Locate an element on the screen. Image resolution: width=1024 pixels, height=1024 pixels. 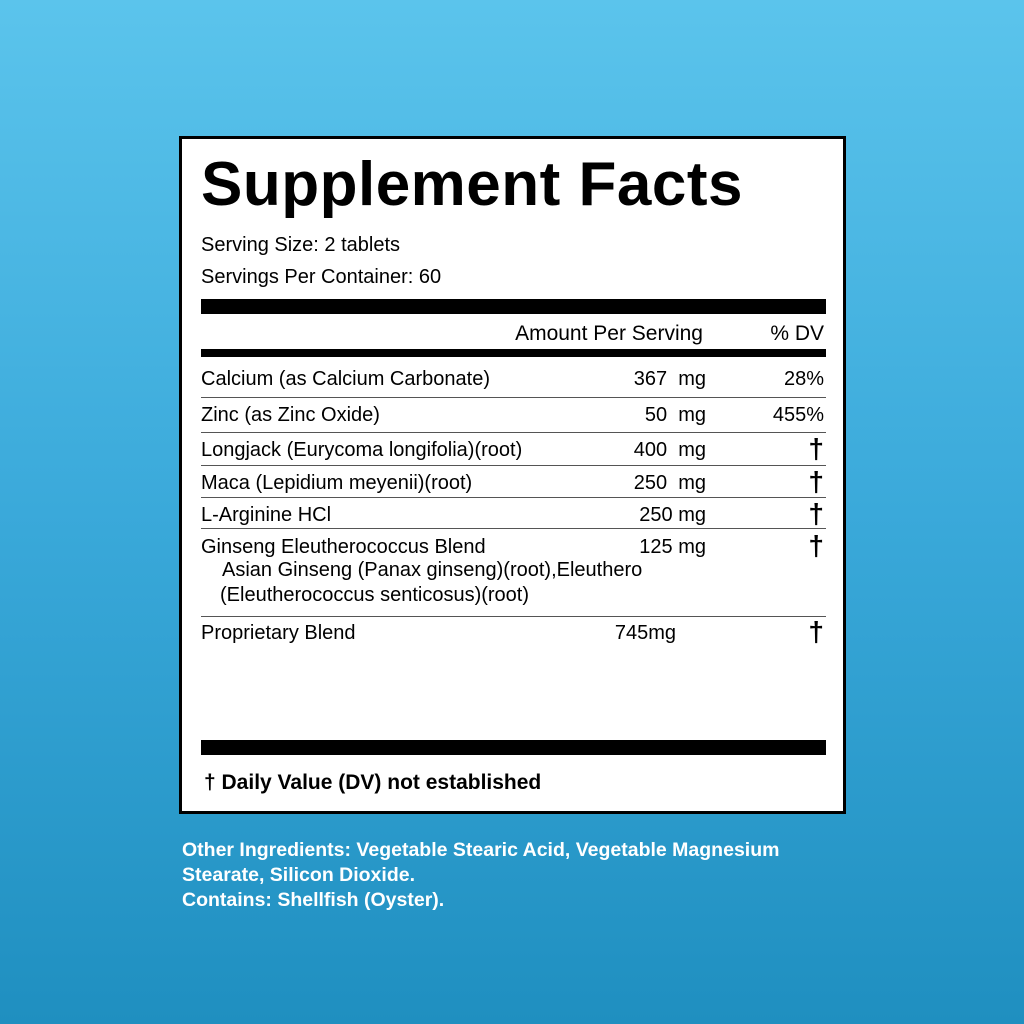
servings-per-container: Servings Per Container: 60 is located at coordinates (321, 277).